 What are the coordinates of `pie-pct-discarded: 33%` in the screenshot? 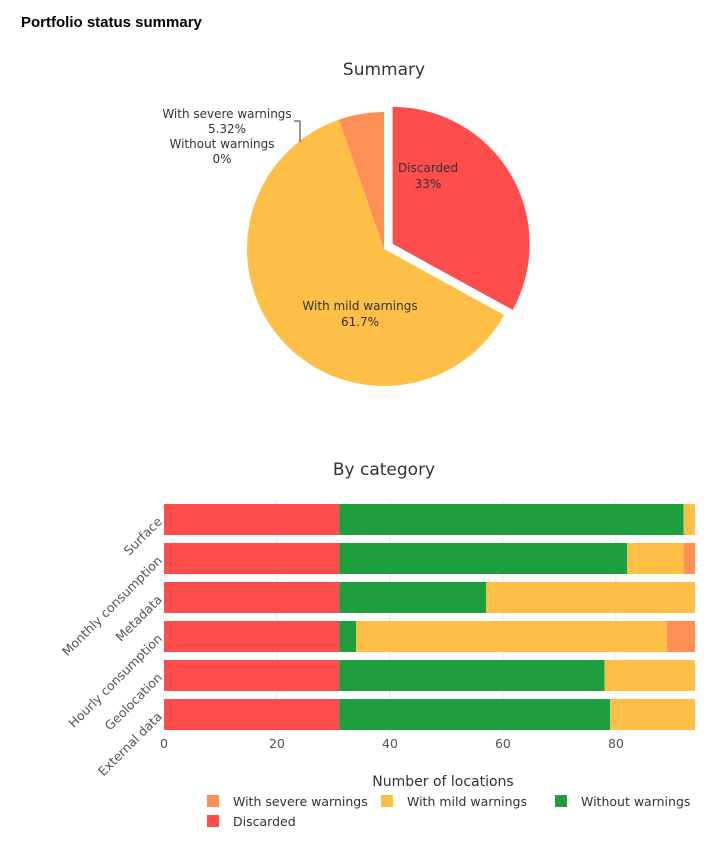 It's located at (428, 184).